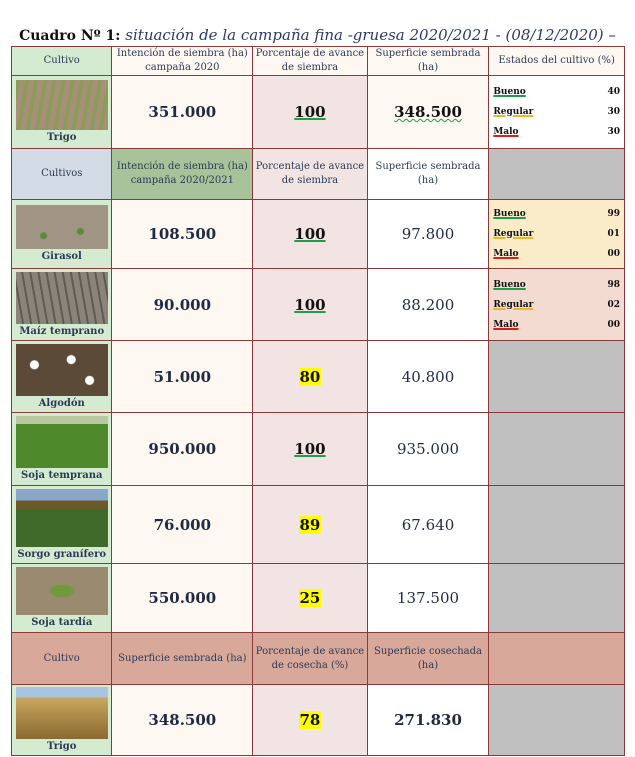 Image resolution: width=635 pixels, height=757 pixels. Describe the element at coordinates (310, 598) in the screenshot. I see `avance-value: 25` at that location.